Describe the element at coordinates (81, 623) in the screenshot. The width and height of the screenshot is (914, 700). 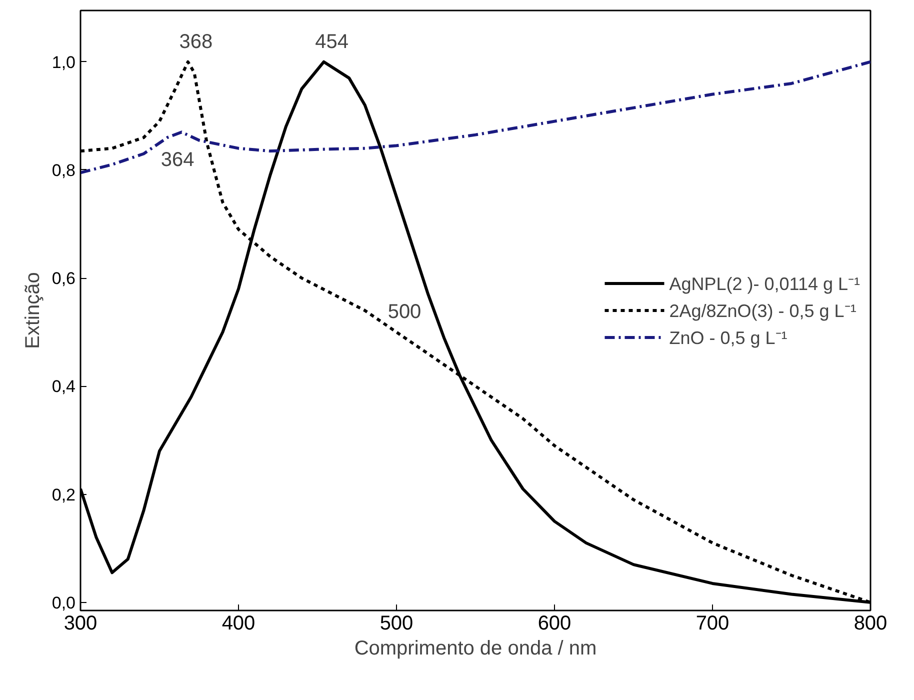
I see `x-tick-label: 300` at that location.